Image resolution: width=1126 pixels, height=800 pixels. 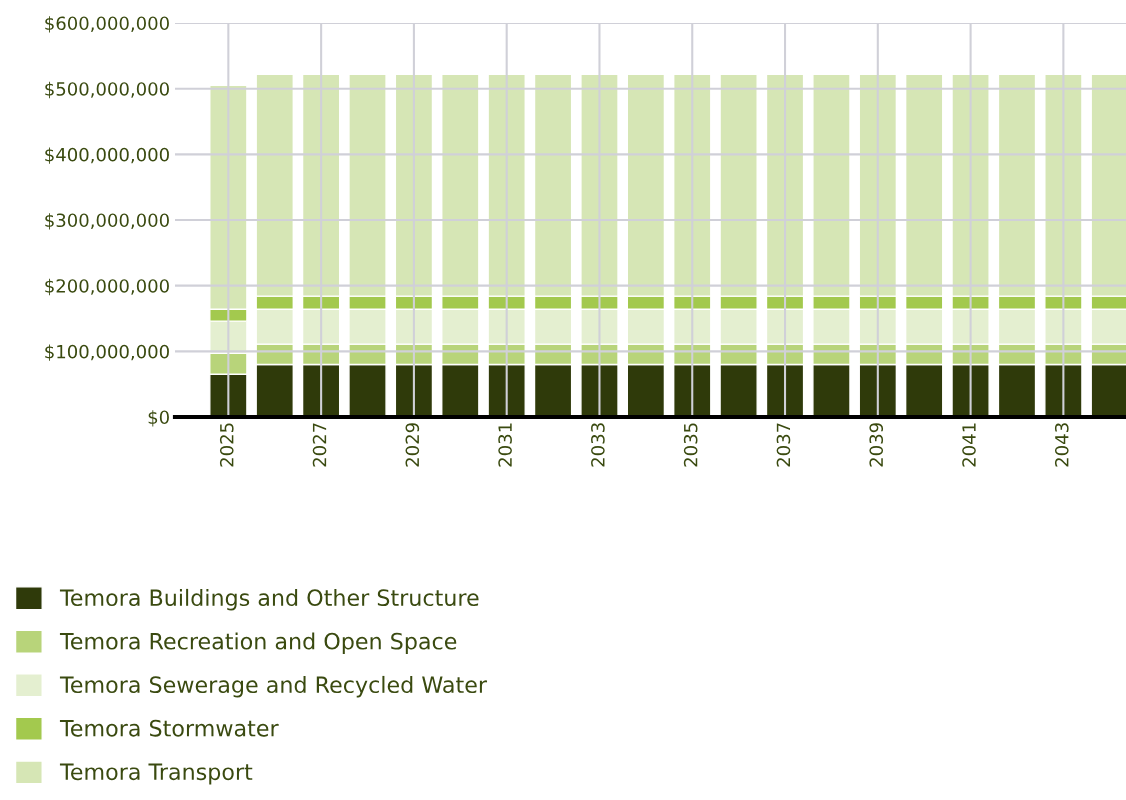 I want to click on y-tick-label: $0, so click(x=158, y=418).